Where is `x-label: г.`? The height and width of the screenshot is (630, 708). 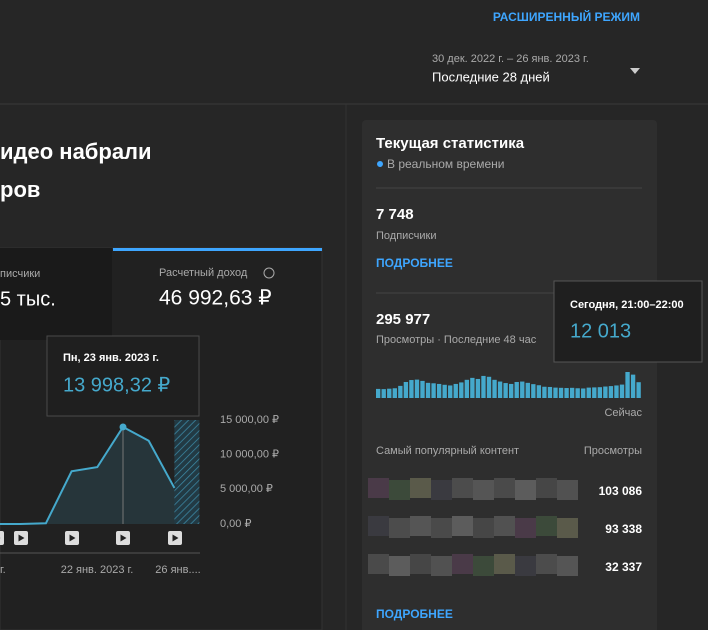 x-label: г. is located at coordinates (3, 570).